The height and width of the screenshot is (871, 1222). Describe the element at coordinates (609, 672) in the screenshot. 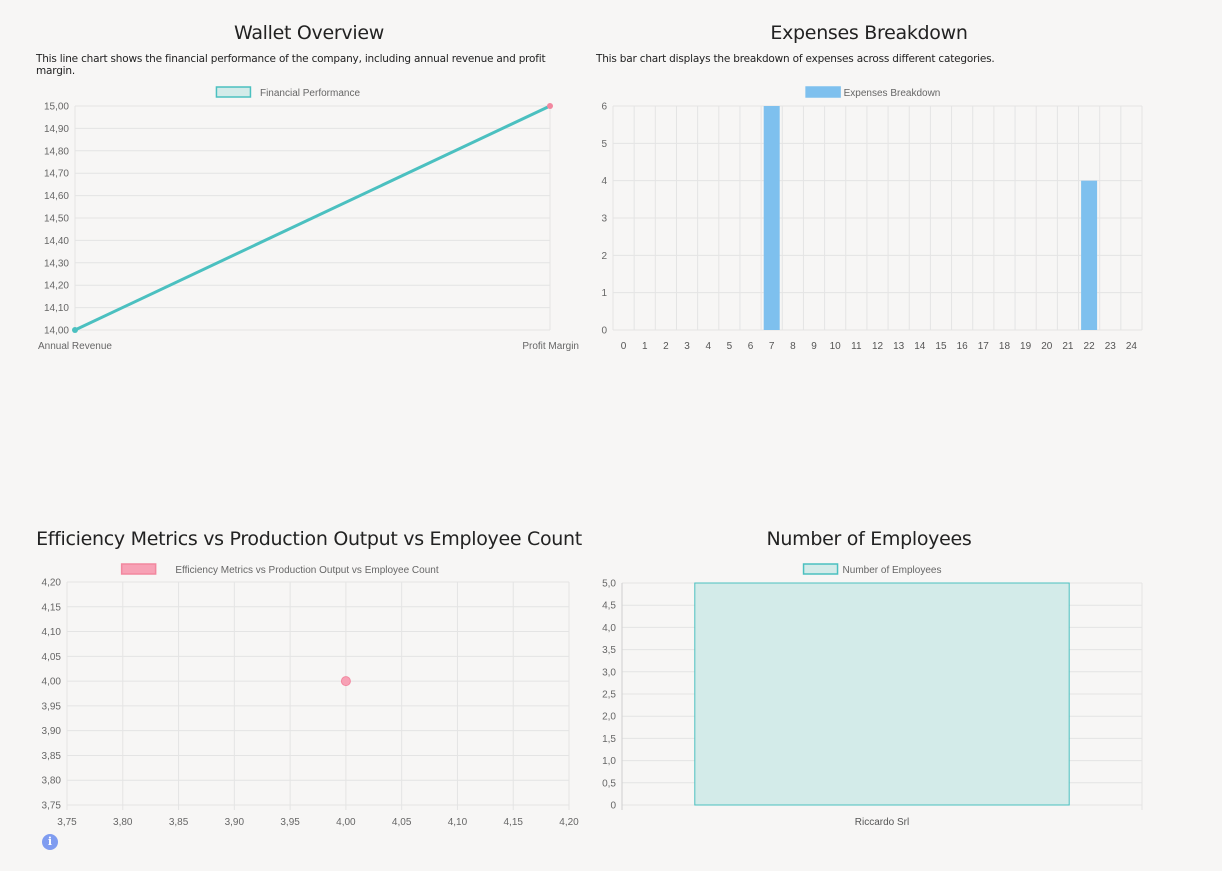

I see `employees-ytick: 3,0` at that location.